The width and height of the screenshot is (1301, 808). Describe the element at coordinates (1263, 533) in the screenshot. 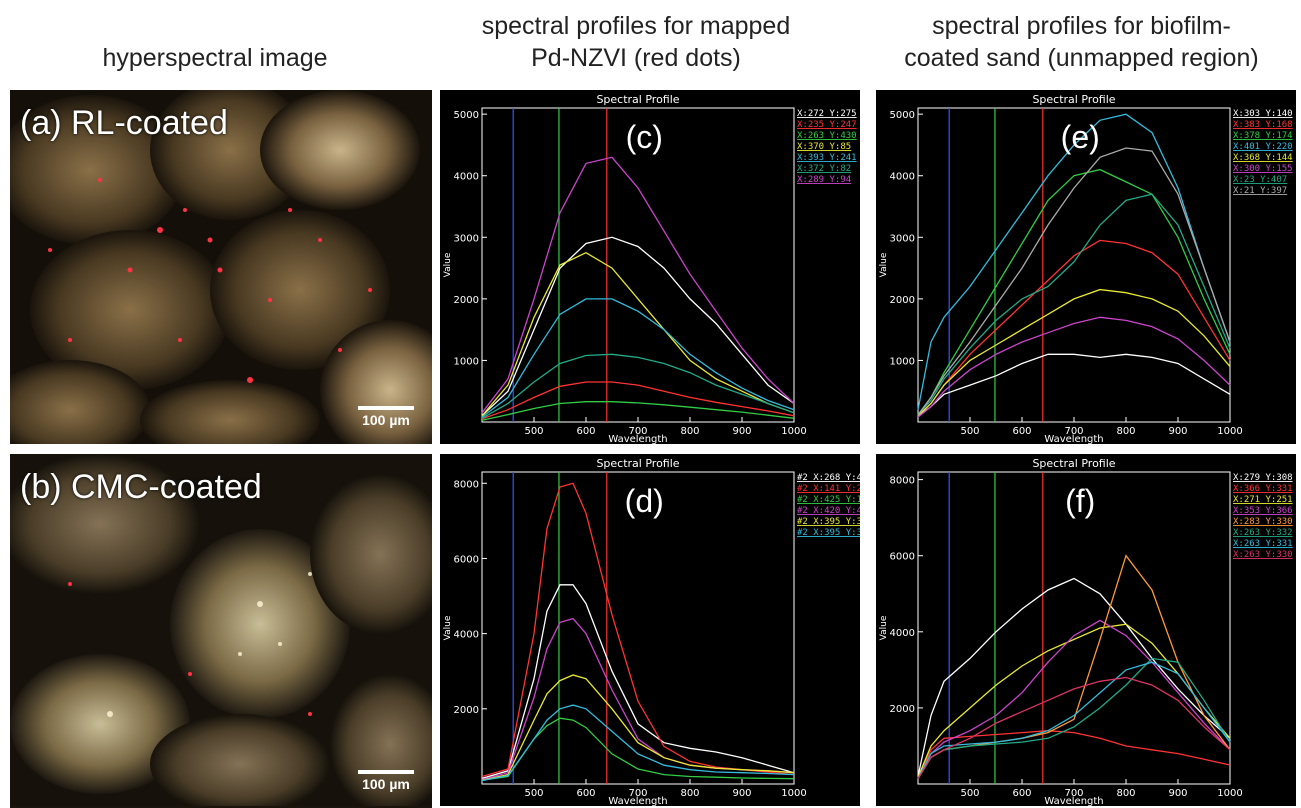

I see `legend-entry-5: X:263 Y:332` at that location.